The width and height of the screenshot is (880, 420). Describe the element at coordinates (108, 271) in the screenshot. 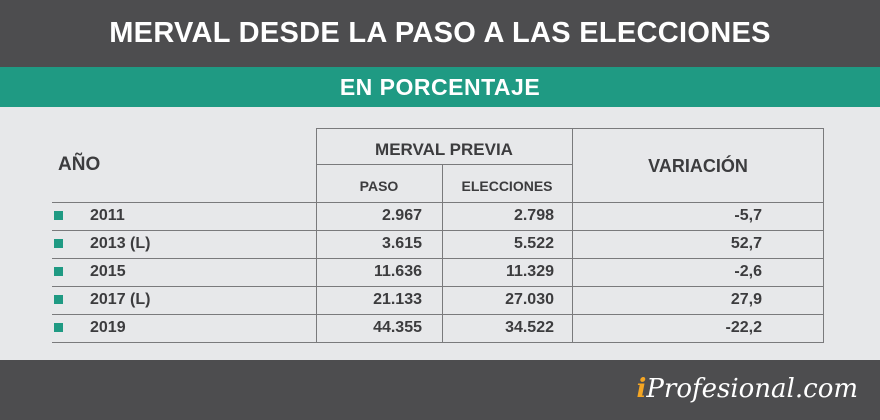

I see `cell-year: 2015` at that location.